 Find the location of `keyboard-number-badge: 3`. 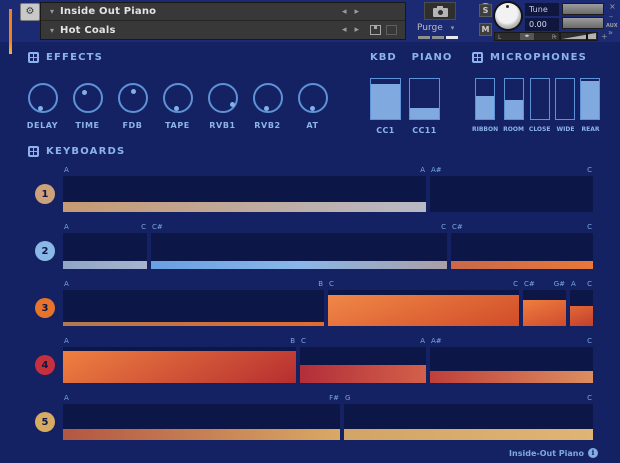

keyboard-number-badge: 3 is located at coordinates (45, 308).